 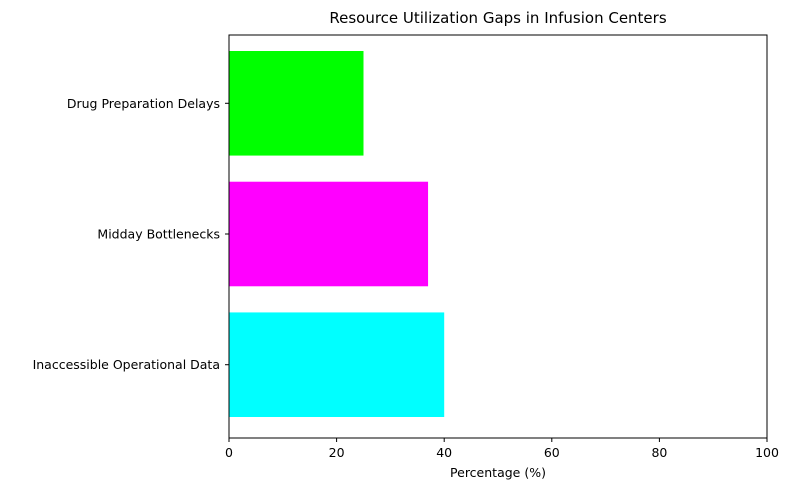 What do you see at coordinates (296, 103) in the screenshot?
I see `bar-drug-preparation-delays` at bounding box center [296, 103].